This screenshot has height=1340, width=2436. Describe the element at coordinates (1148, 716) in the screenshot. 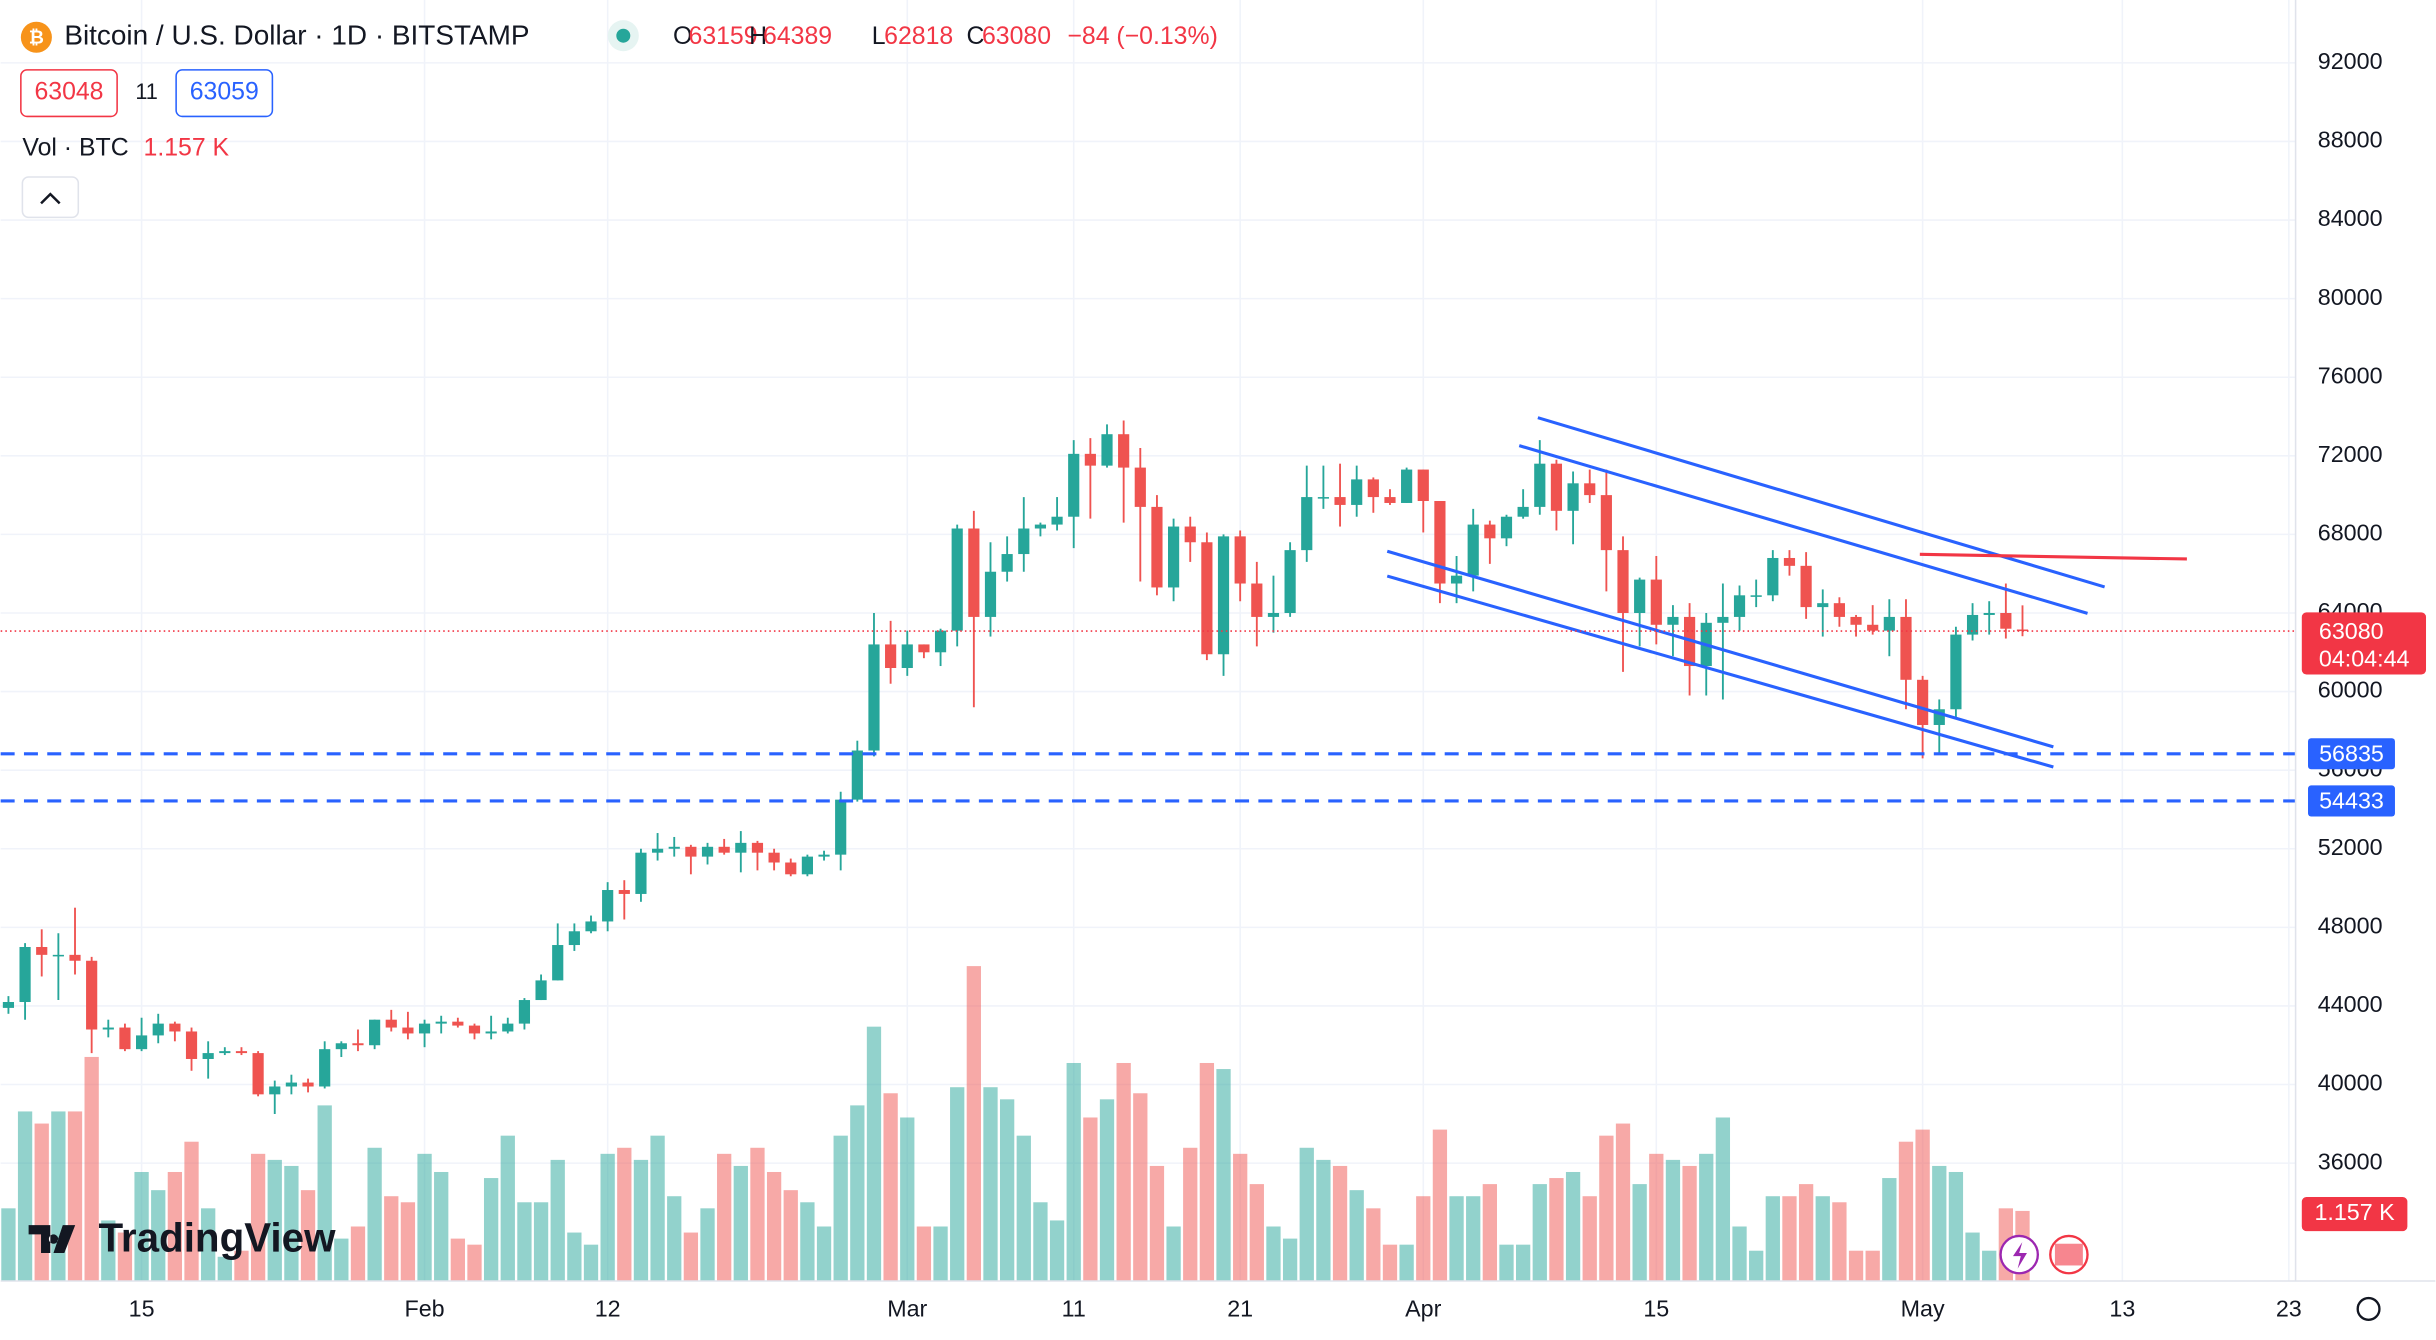

I see `overlay` at that location.